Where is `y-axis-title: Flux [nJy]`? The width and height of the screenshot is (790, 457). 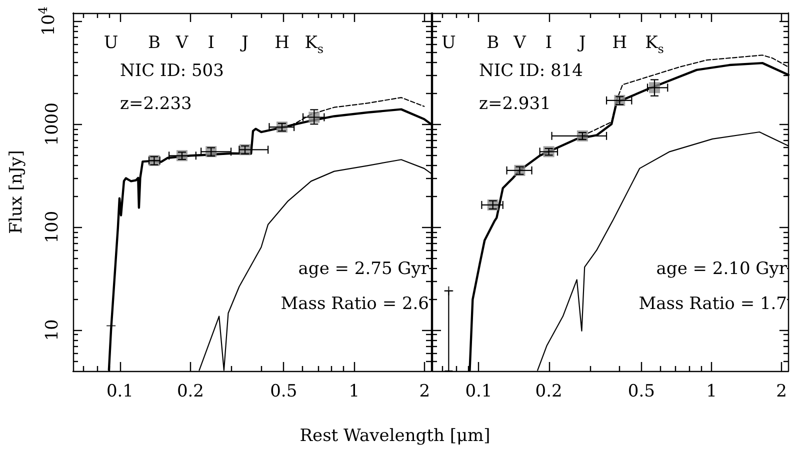
y-axis-title: Flux [nJy] is located at coordinates (16, 192).